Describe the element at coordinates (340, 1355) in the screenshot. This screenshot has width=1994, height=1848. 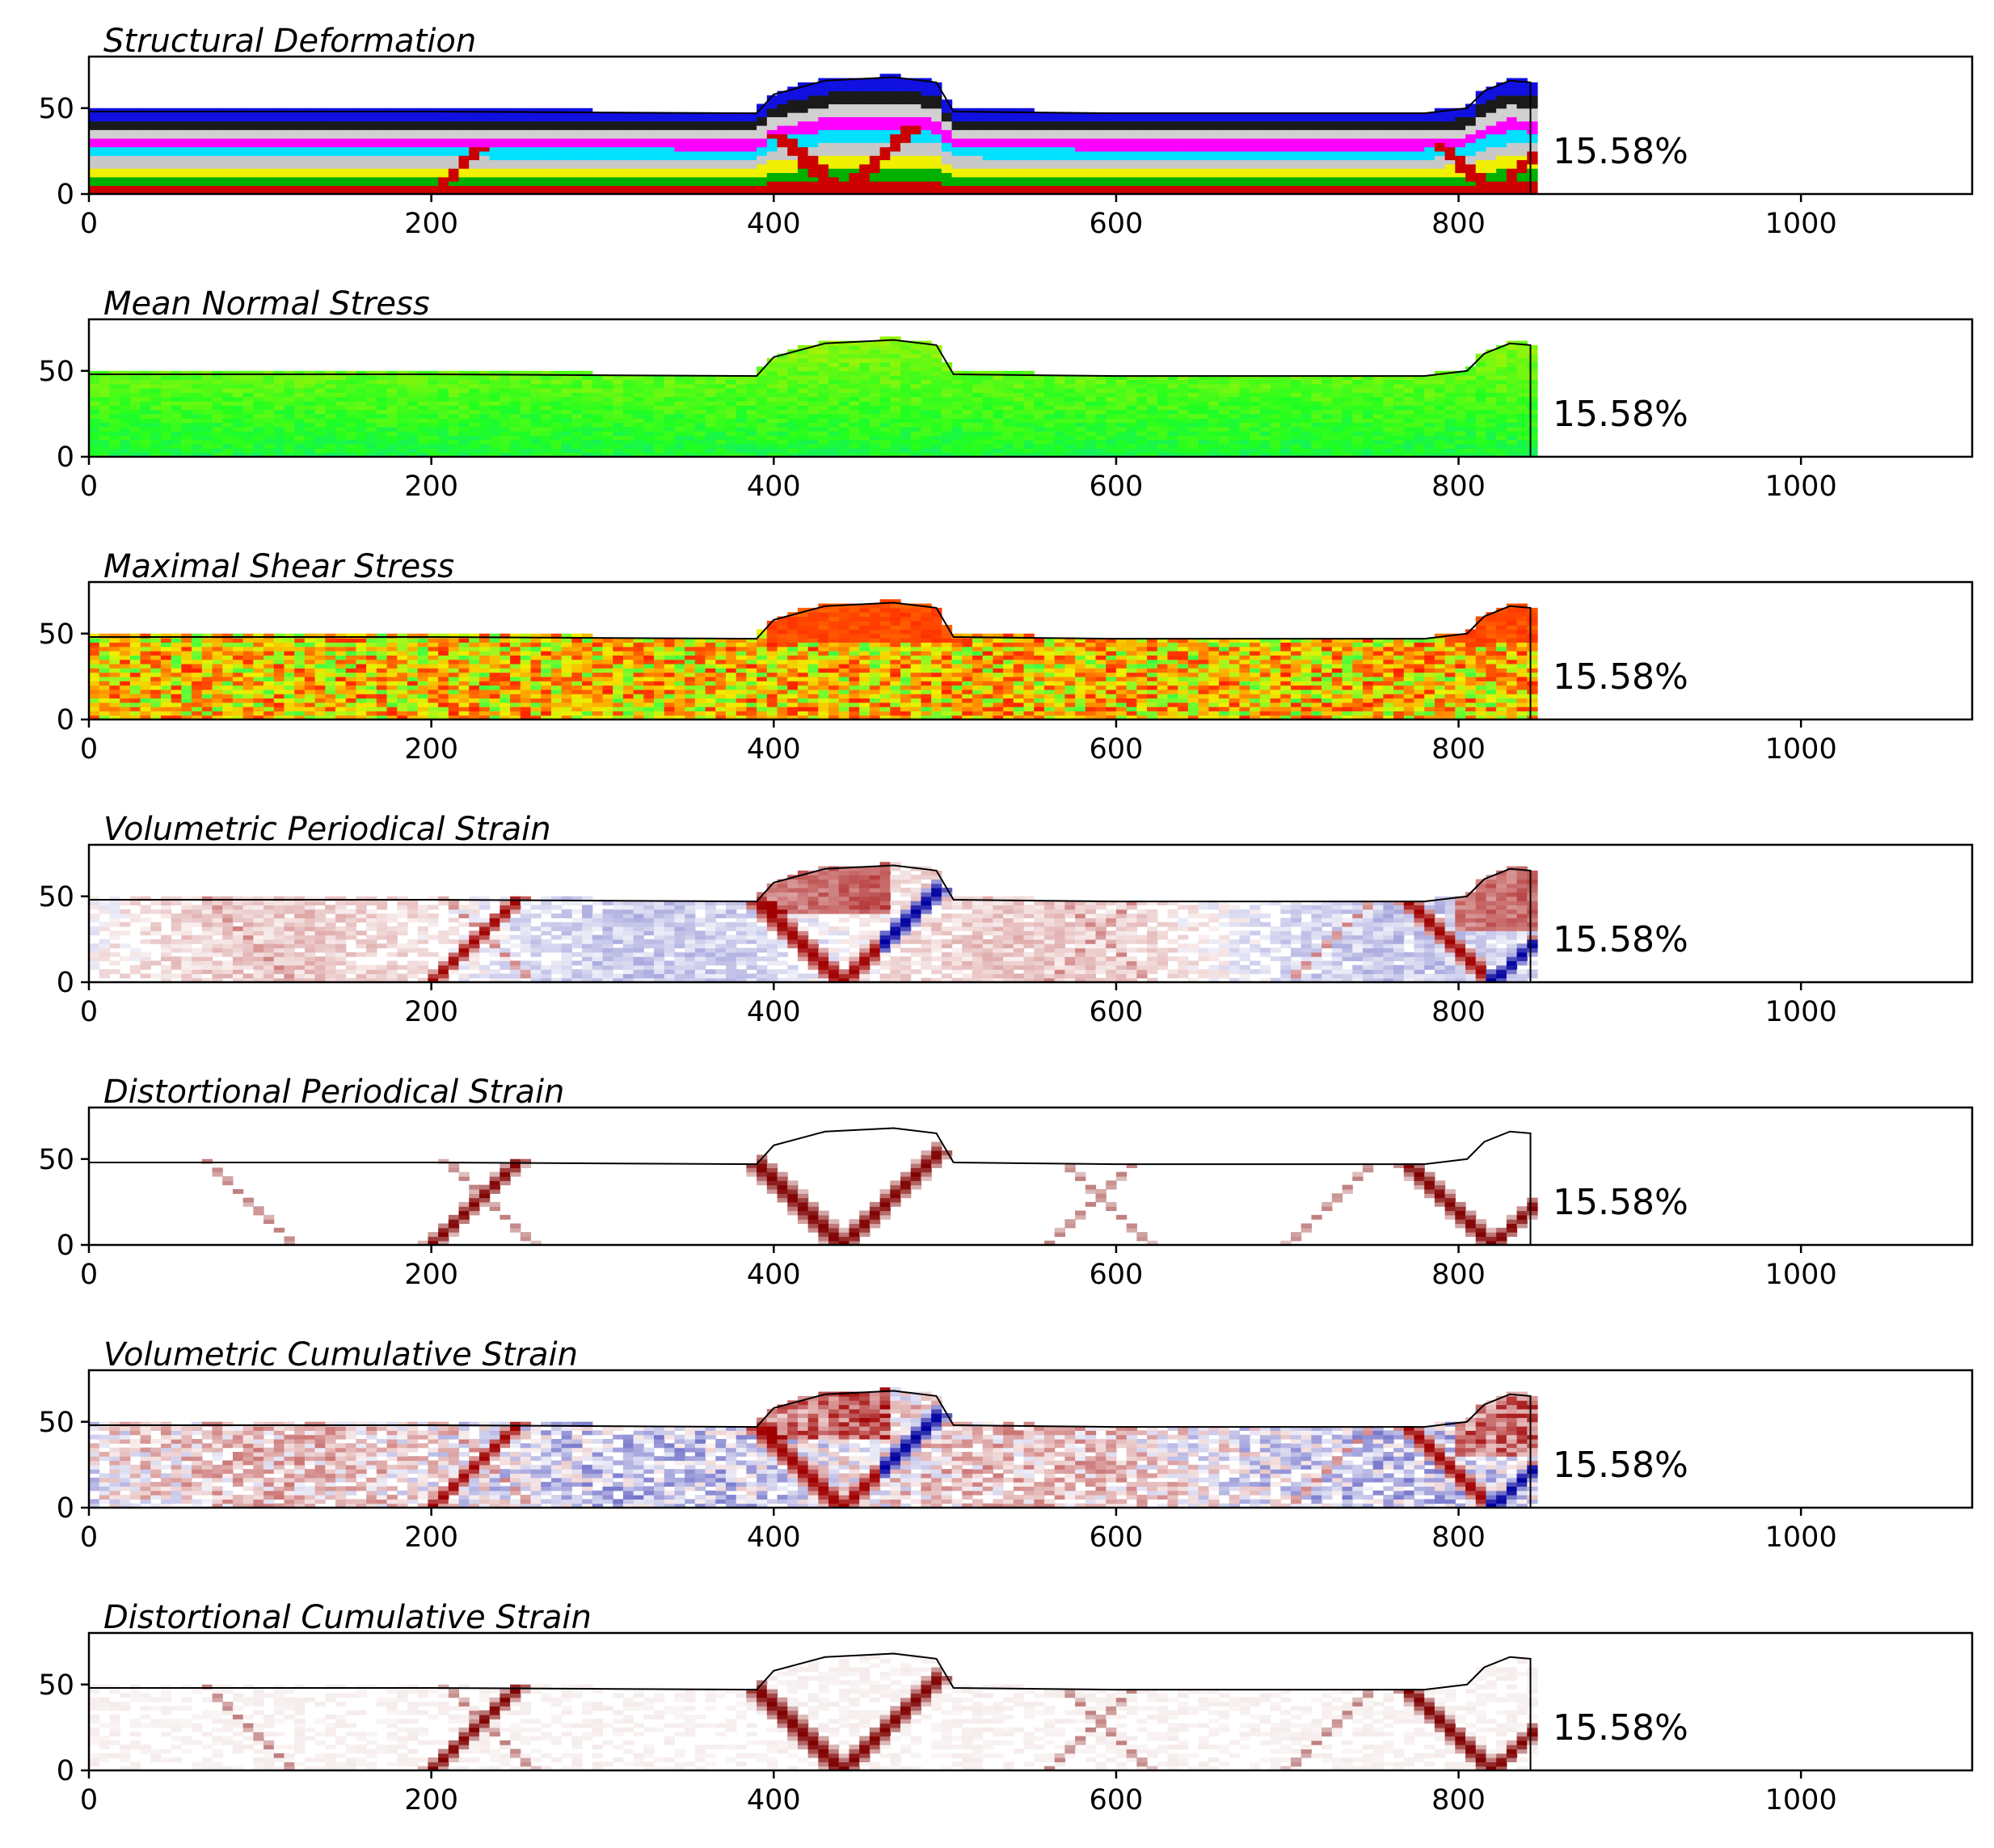
I see `panel-title: Volumetric Cumulative Strain` at that location.